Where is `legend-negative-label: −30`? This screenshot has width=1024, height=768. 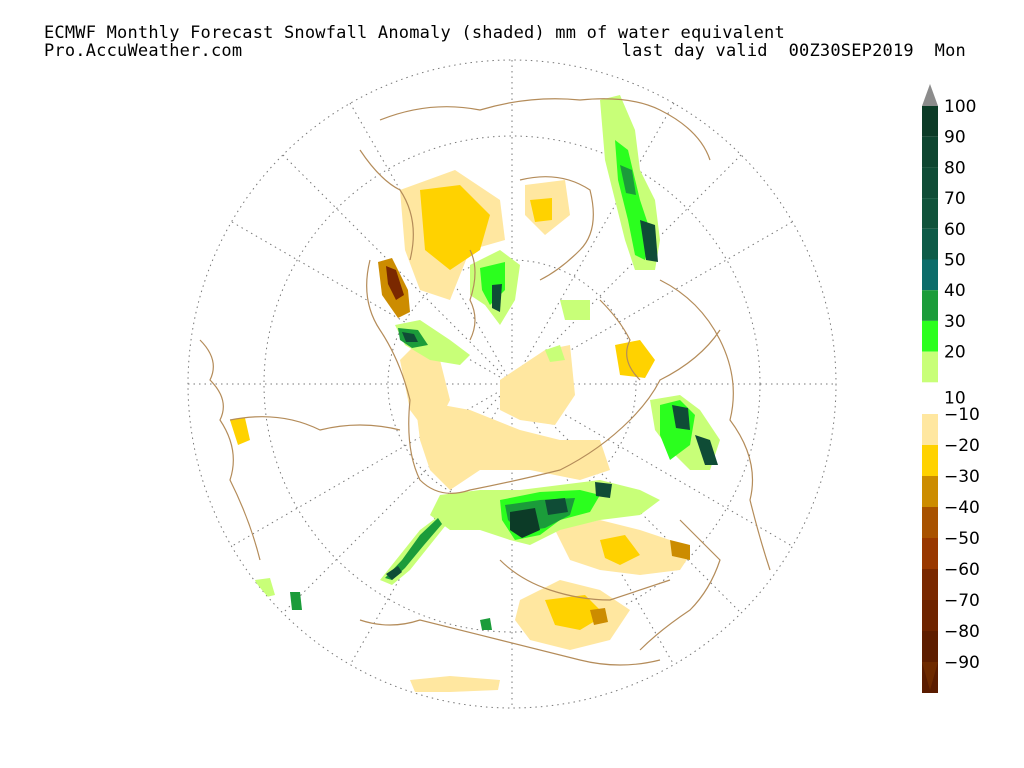 legend-negative-label: −30 is located at coordinates (962, 477).